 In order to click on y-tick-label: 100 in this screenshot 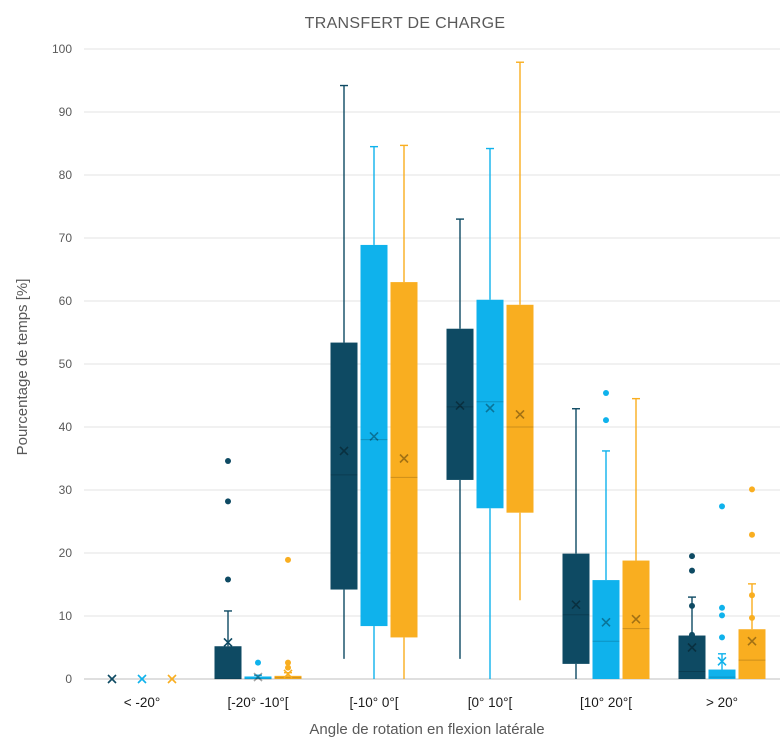, I will do `click(62, 49)`.